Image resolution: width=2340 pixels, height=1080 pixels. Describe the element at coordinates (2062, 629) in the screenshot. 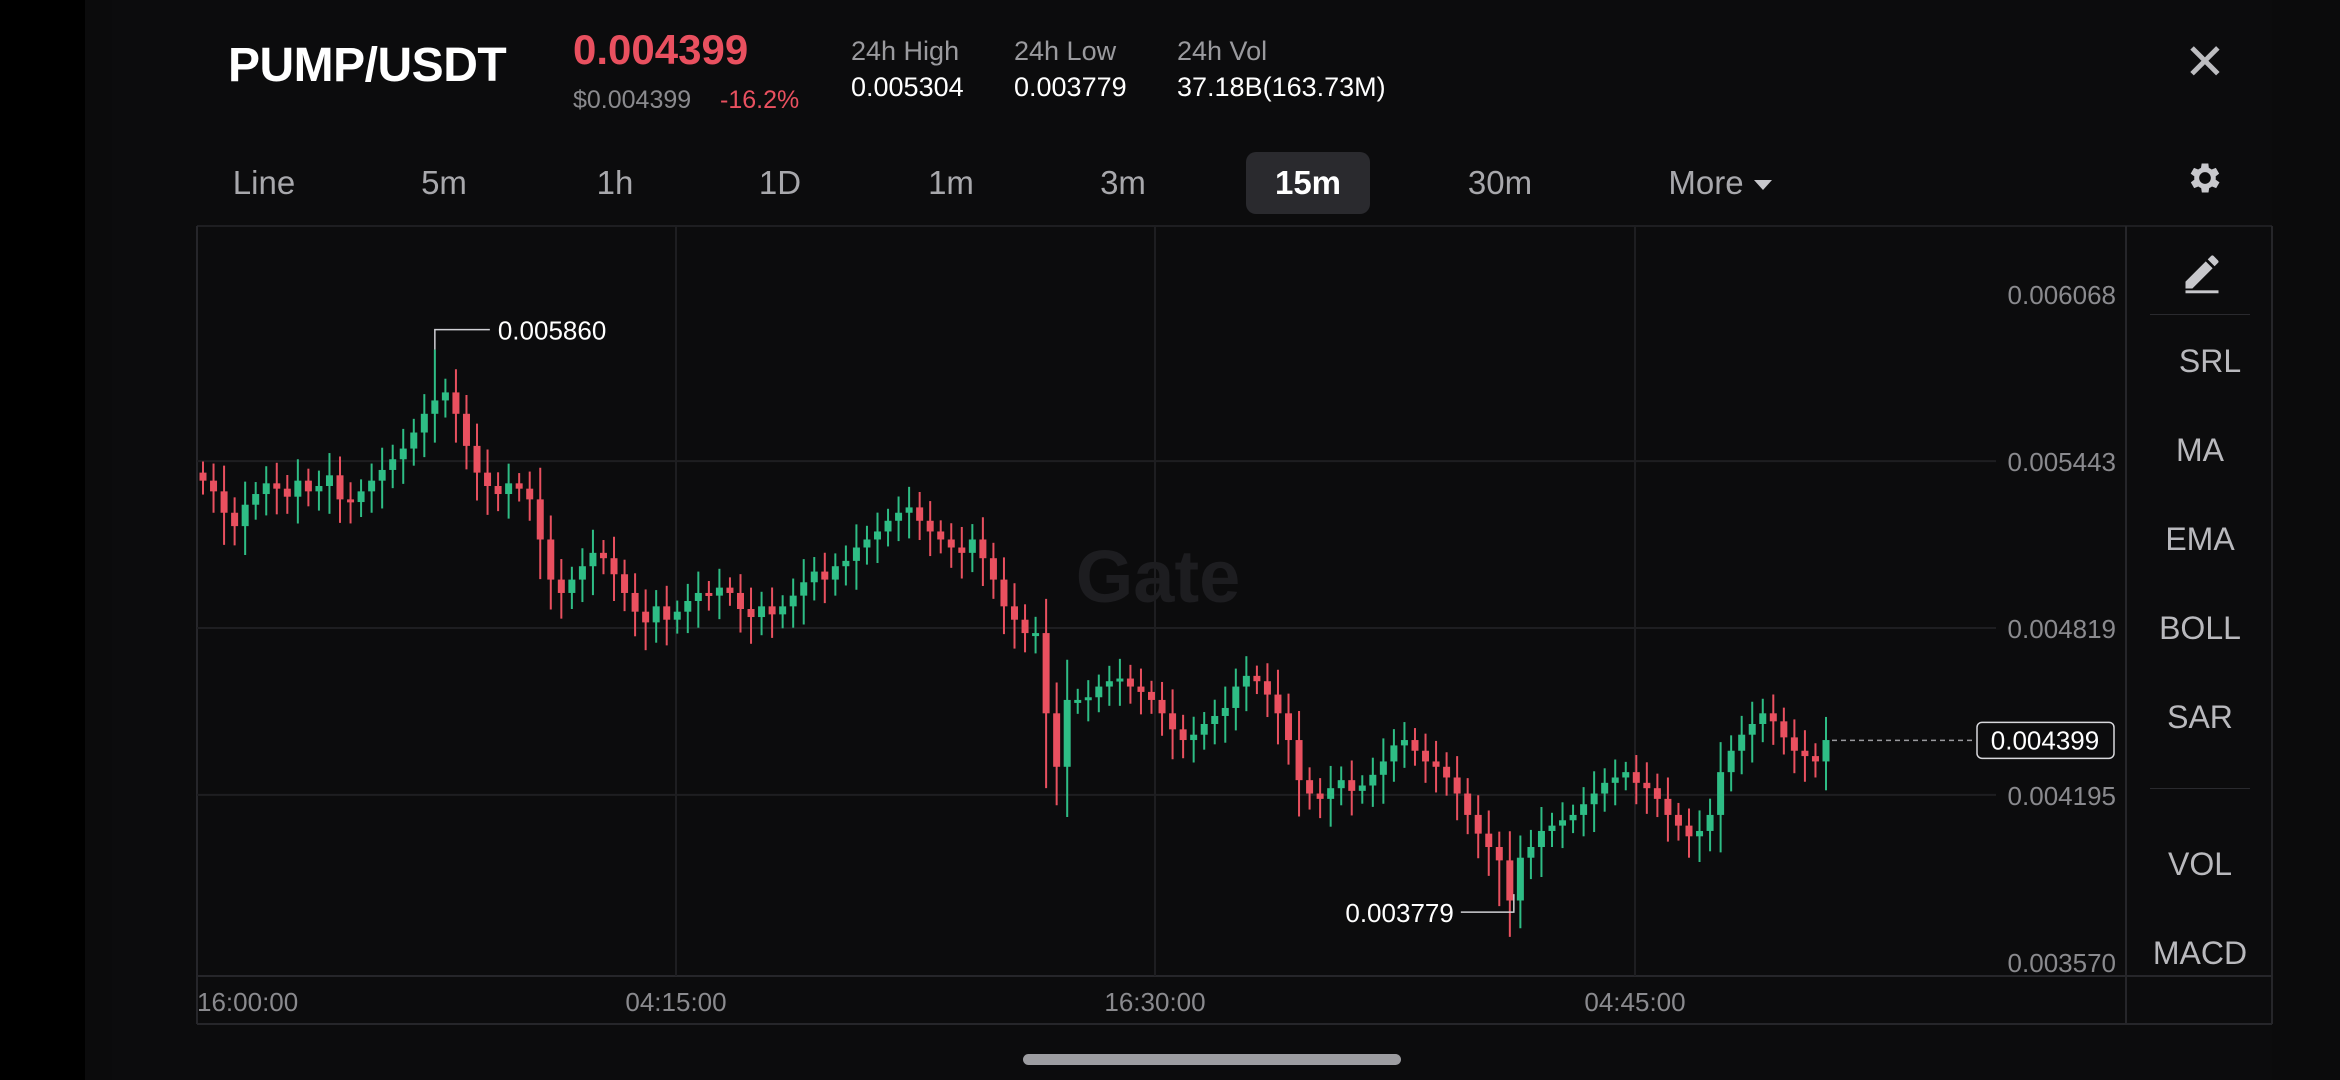

I see `y-tick-label: 0.004819` at that location.